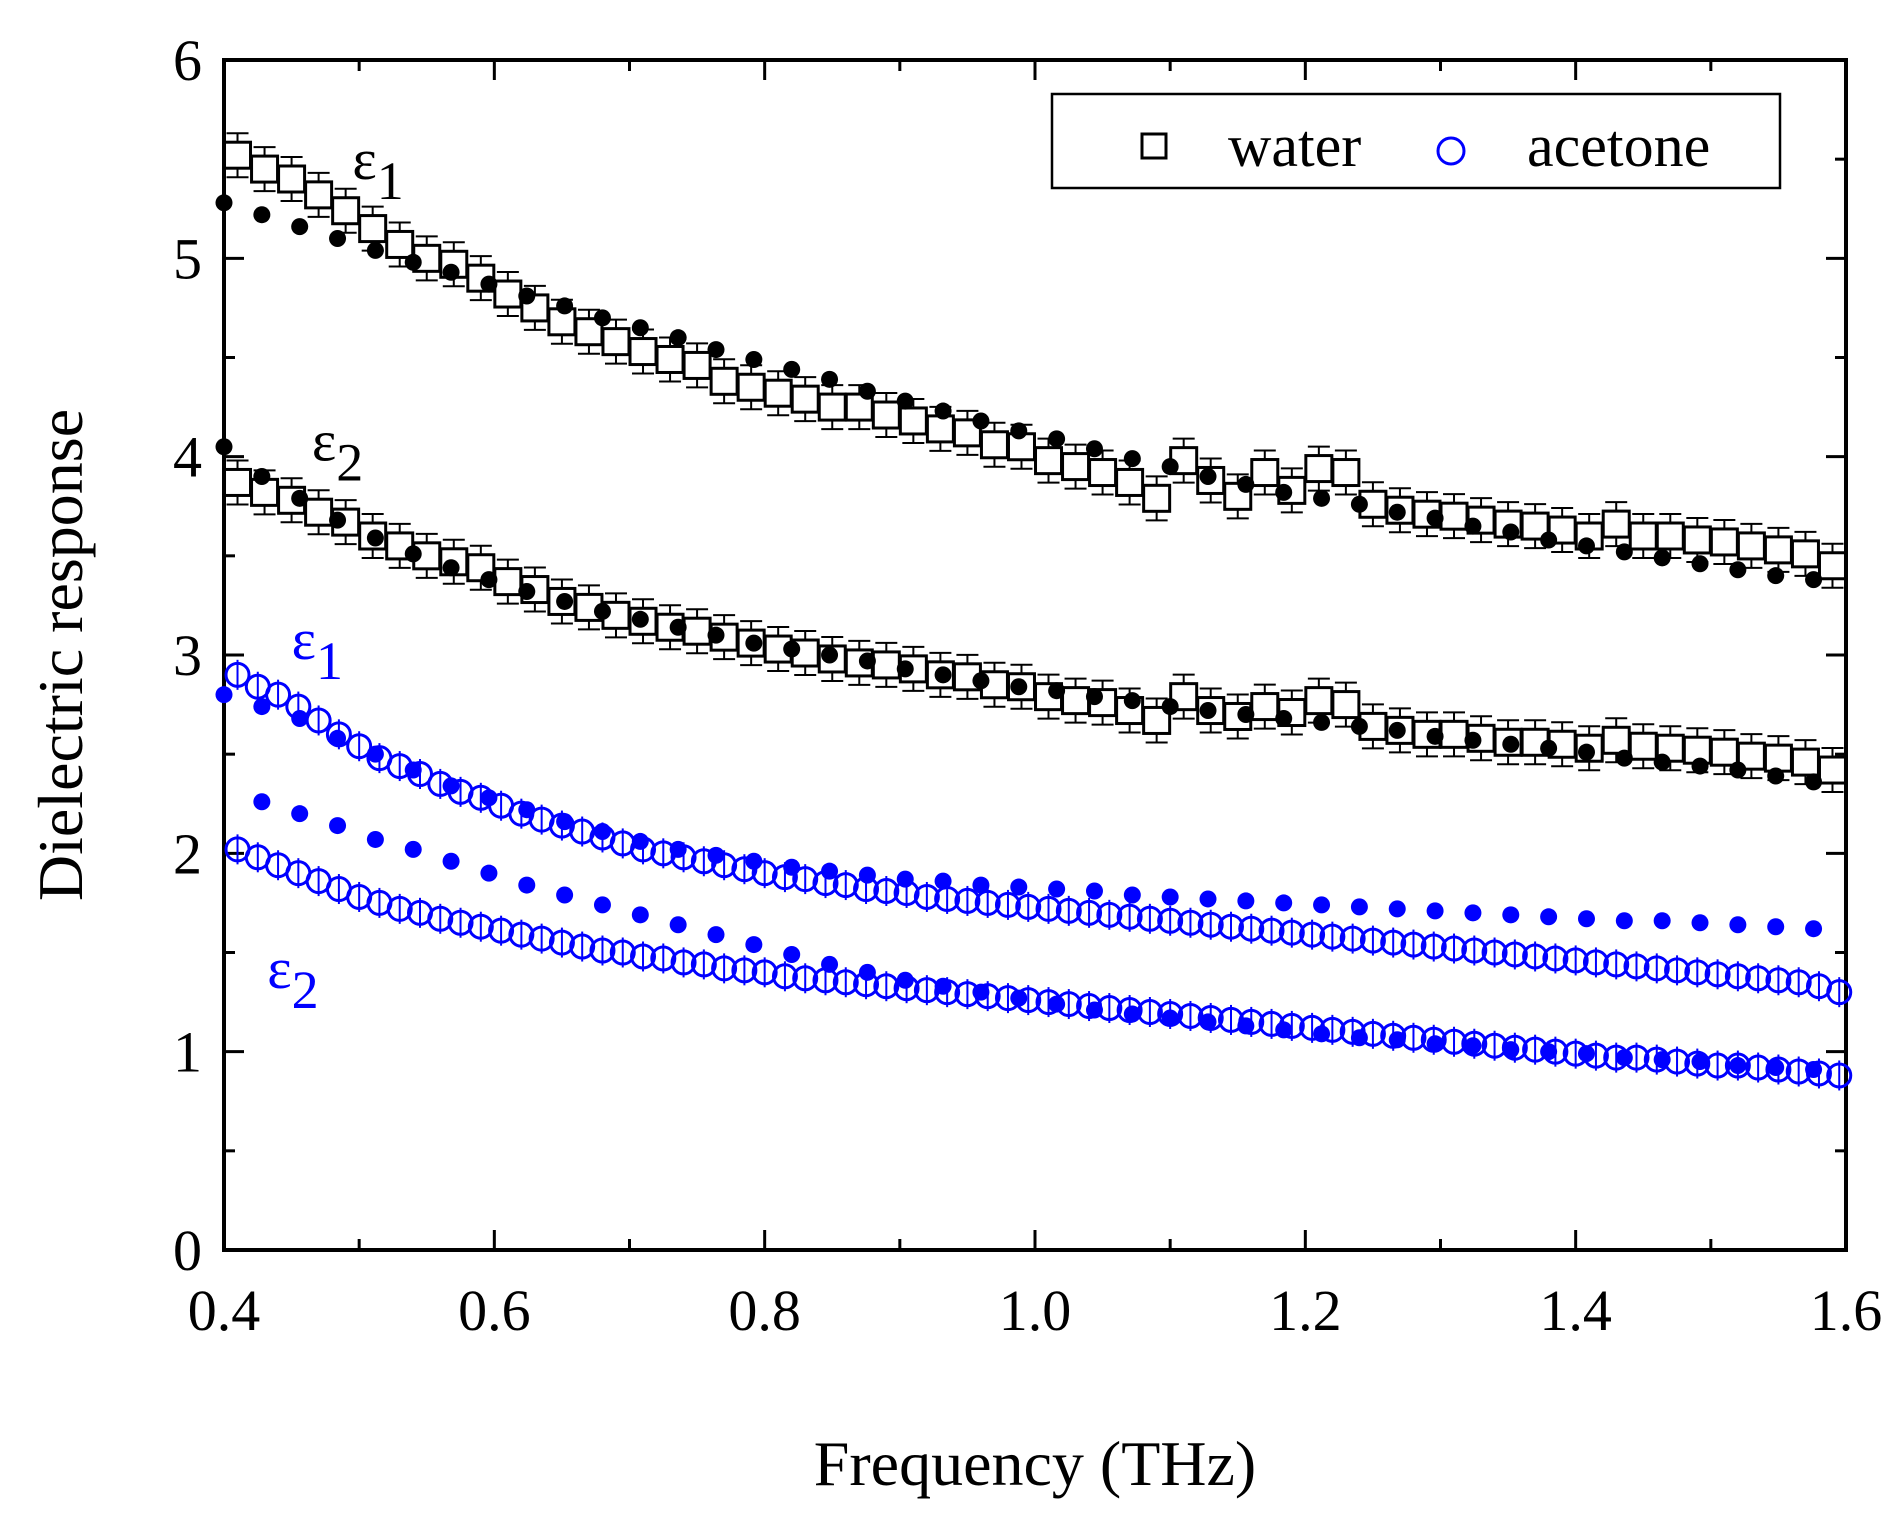  Describe the element at coordinates (279, 968) in the screenshot. I see `curve-label-symbol: ε` at that location.